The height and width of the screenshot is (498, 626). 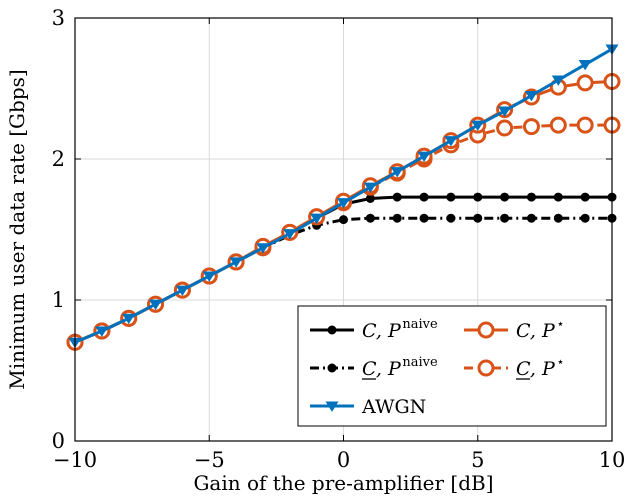 What do you see at coordinates (612, 460) in the screenshot?
I see `x-tick-label: 10` at bounding box center [612, 460].